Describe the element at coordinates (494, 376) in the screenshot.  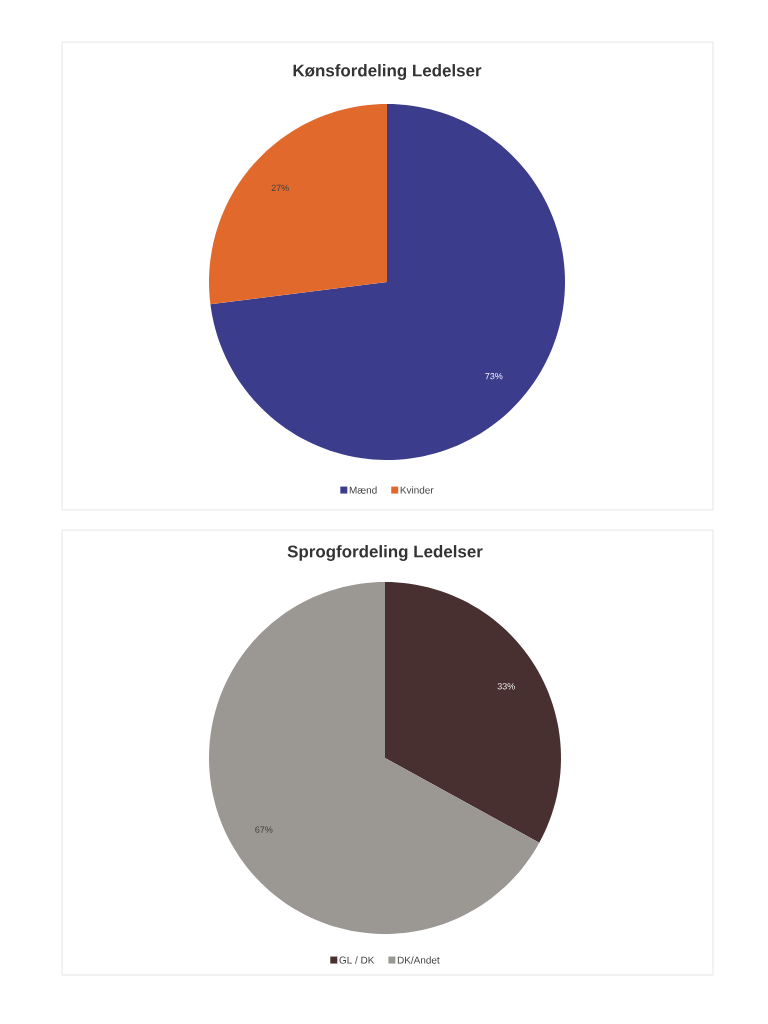
I see `data-label: 73%` at that location.